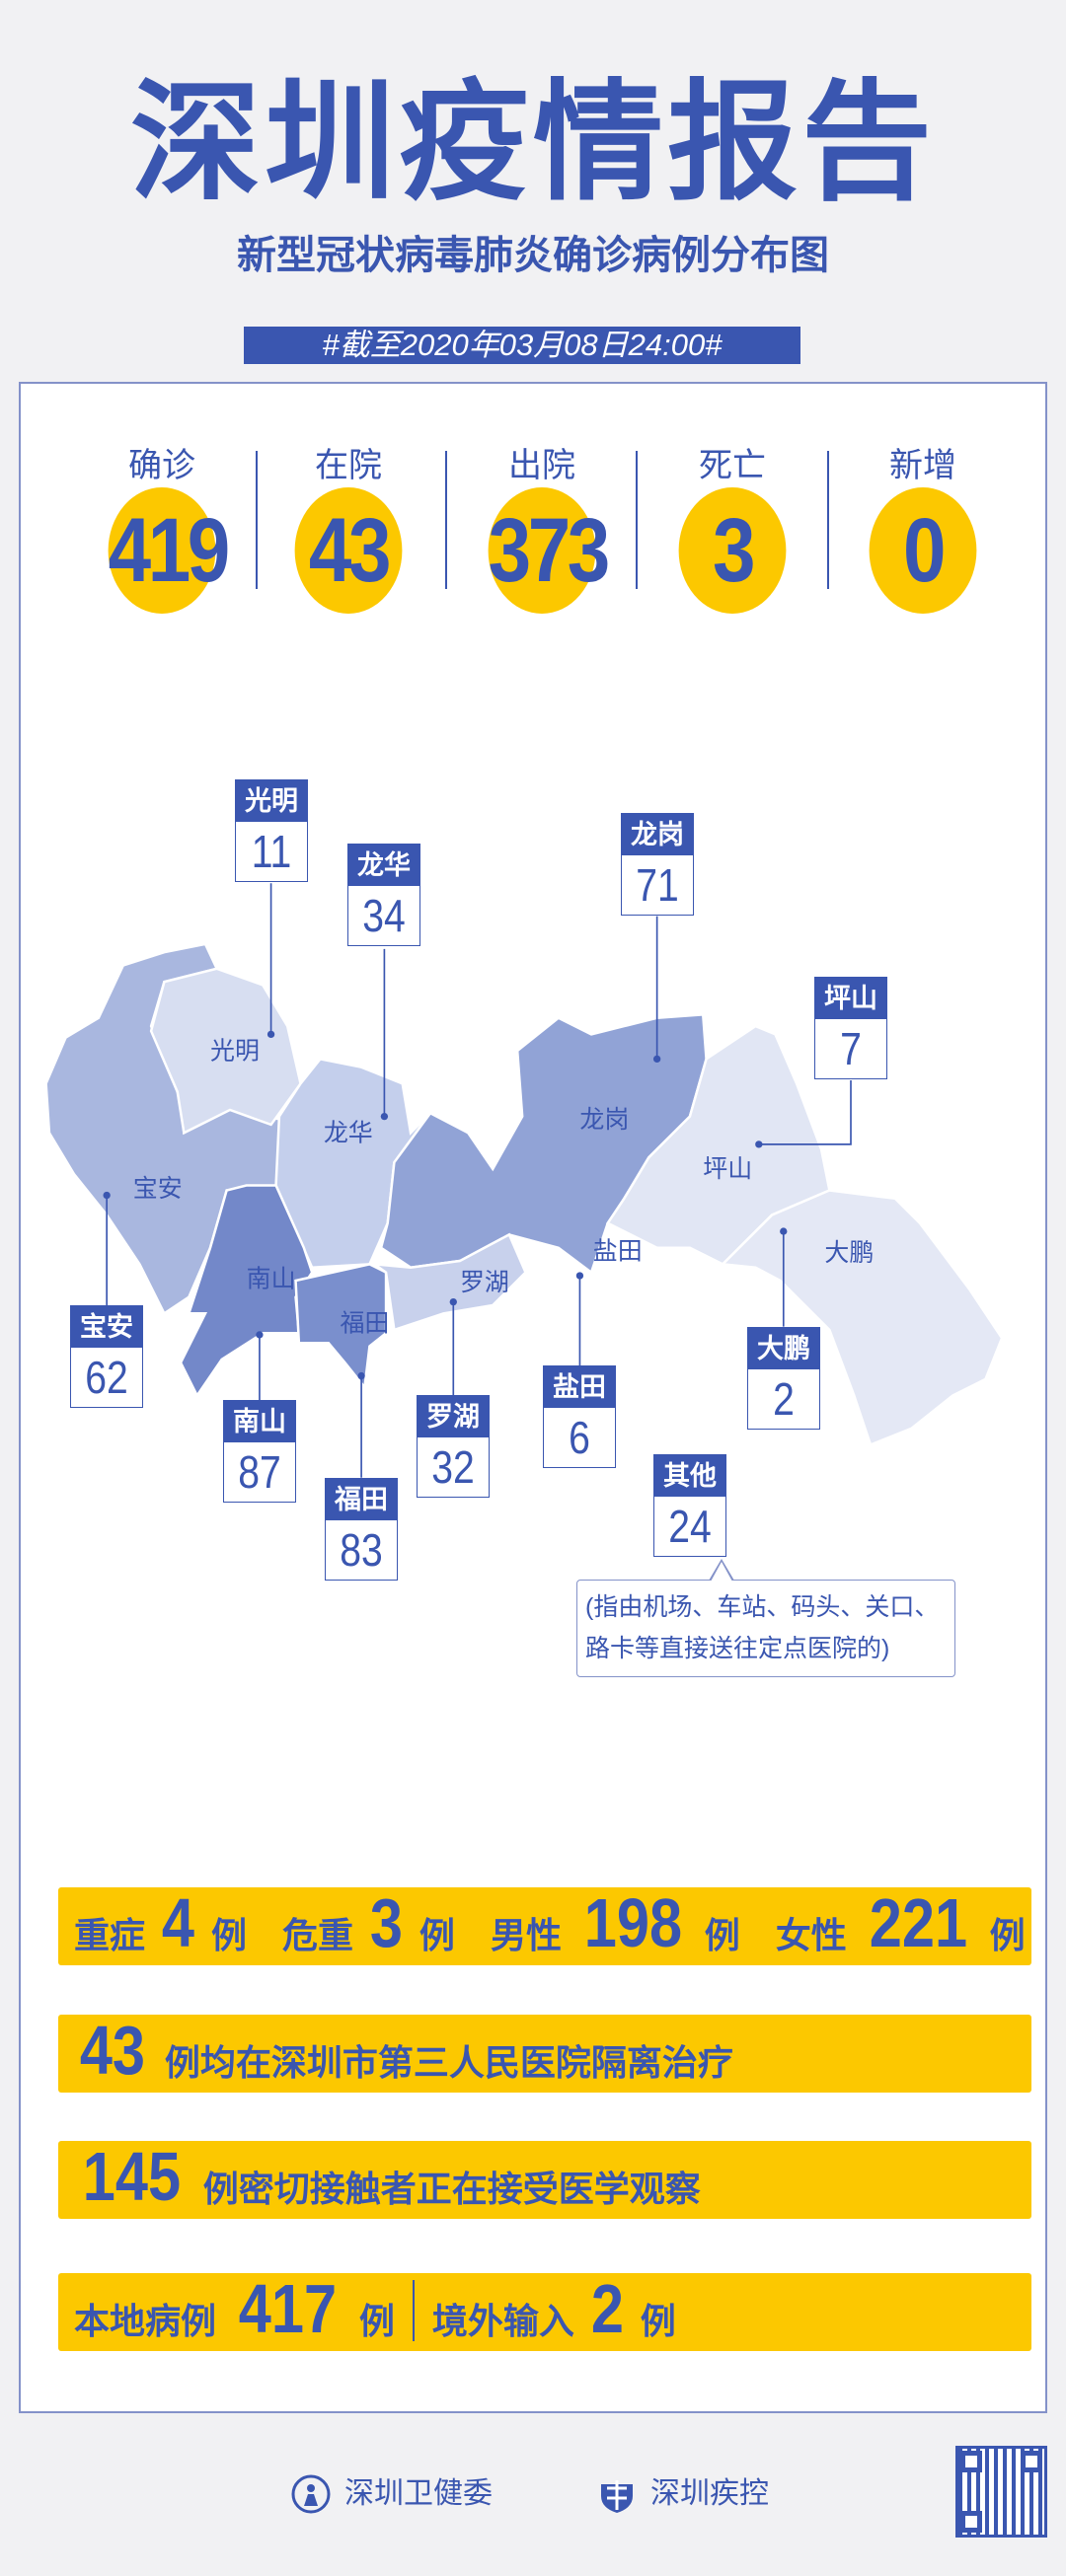 Image resolution: width=1066 pixels, height=2576 pixels. What do you see at coordinates (718, 1145) in the screenshot?
I see `region-pingshan` at bounding box center [718, 1145].